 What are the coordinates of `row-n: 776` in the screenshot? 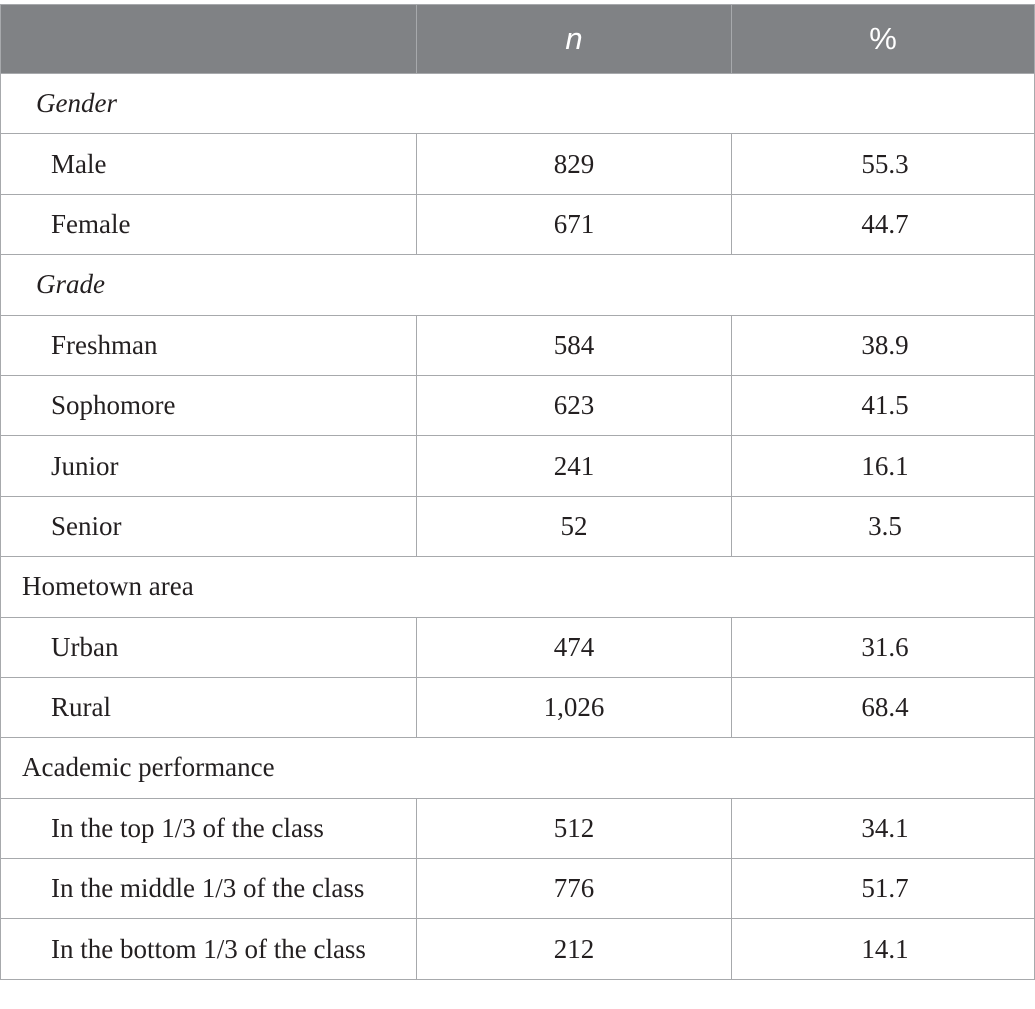 It's located at (574, 889).